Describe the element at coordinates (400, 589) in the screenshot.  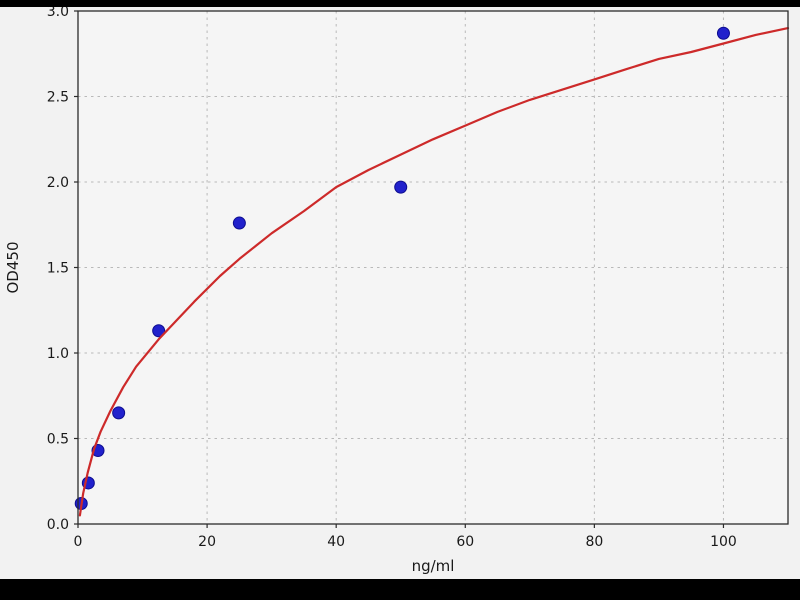
I see `letterbox-bottom` at that location.